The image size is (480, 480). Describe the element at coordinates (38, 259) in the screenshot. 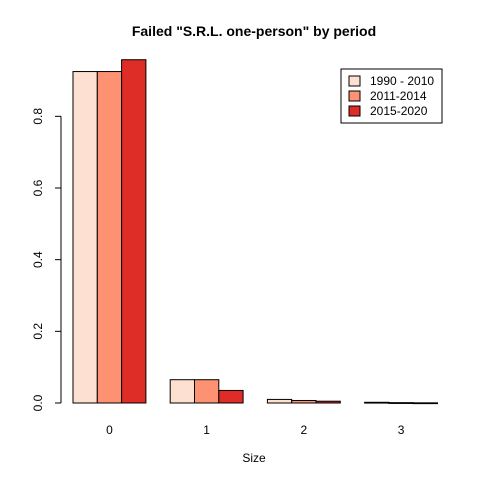

I see `y-tick-label: 0.4` at that location.